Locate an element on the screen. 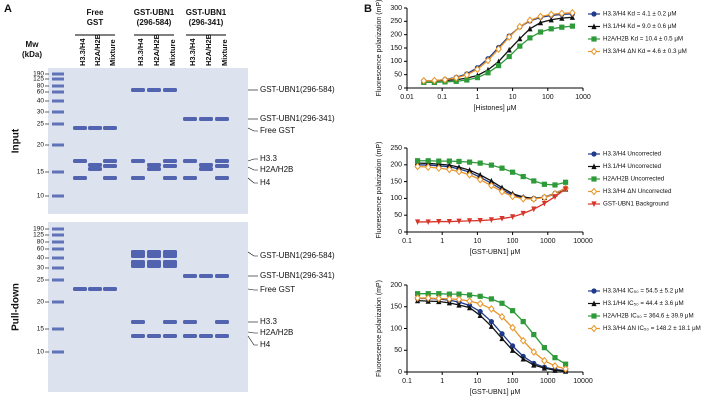 The height and width of the screenshot is (409, 713). group-title: Free is located at coordinates (95, 12).